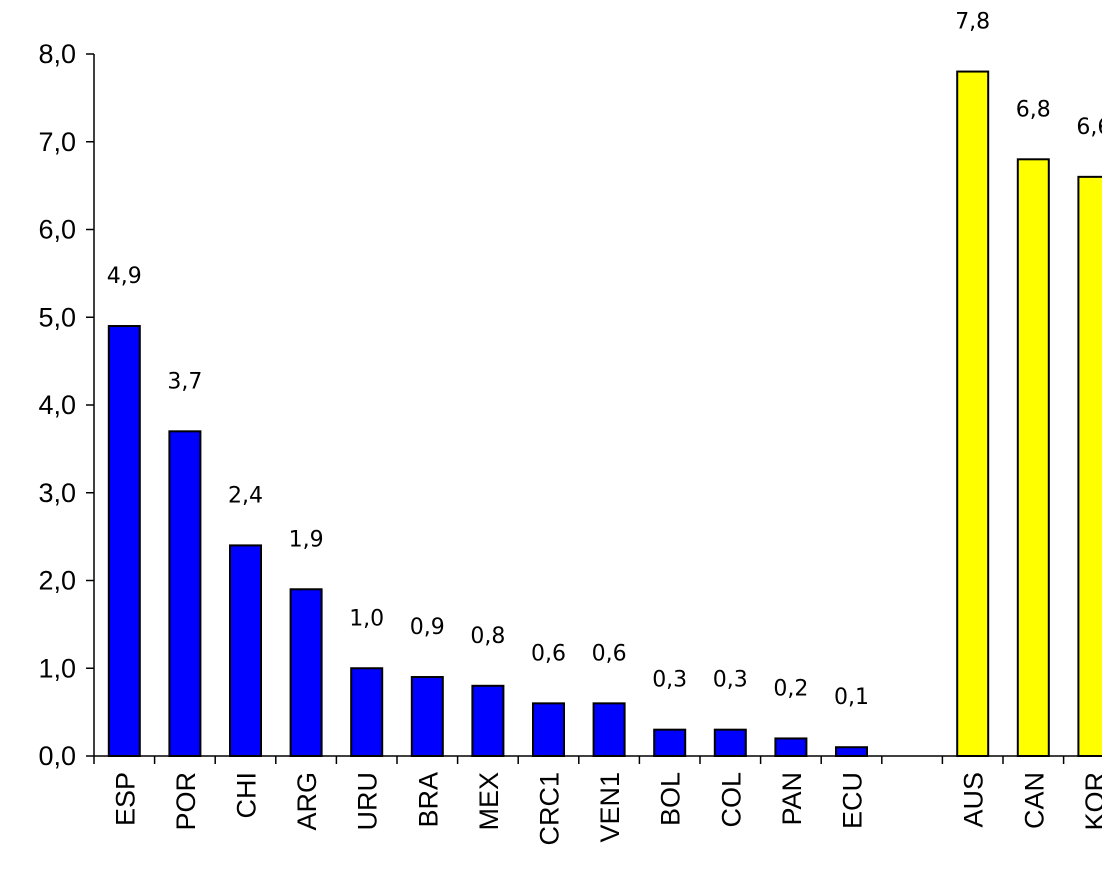 Image resolution: width=1102 pixels, height=869 pixels. What do you see at coordinates (1033, 109) in the screenshot?
I see `data-label-can: 6,8` at bounding box center [1033, 109].